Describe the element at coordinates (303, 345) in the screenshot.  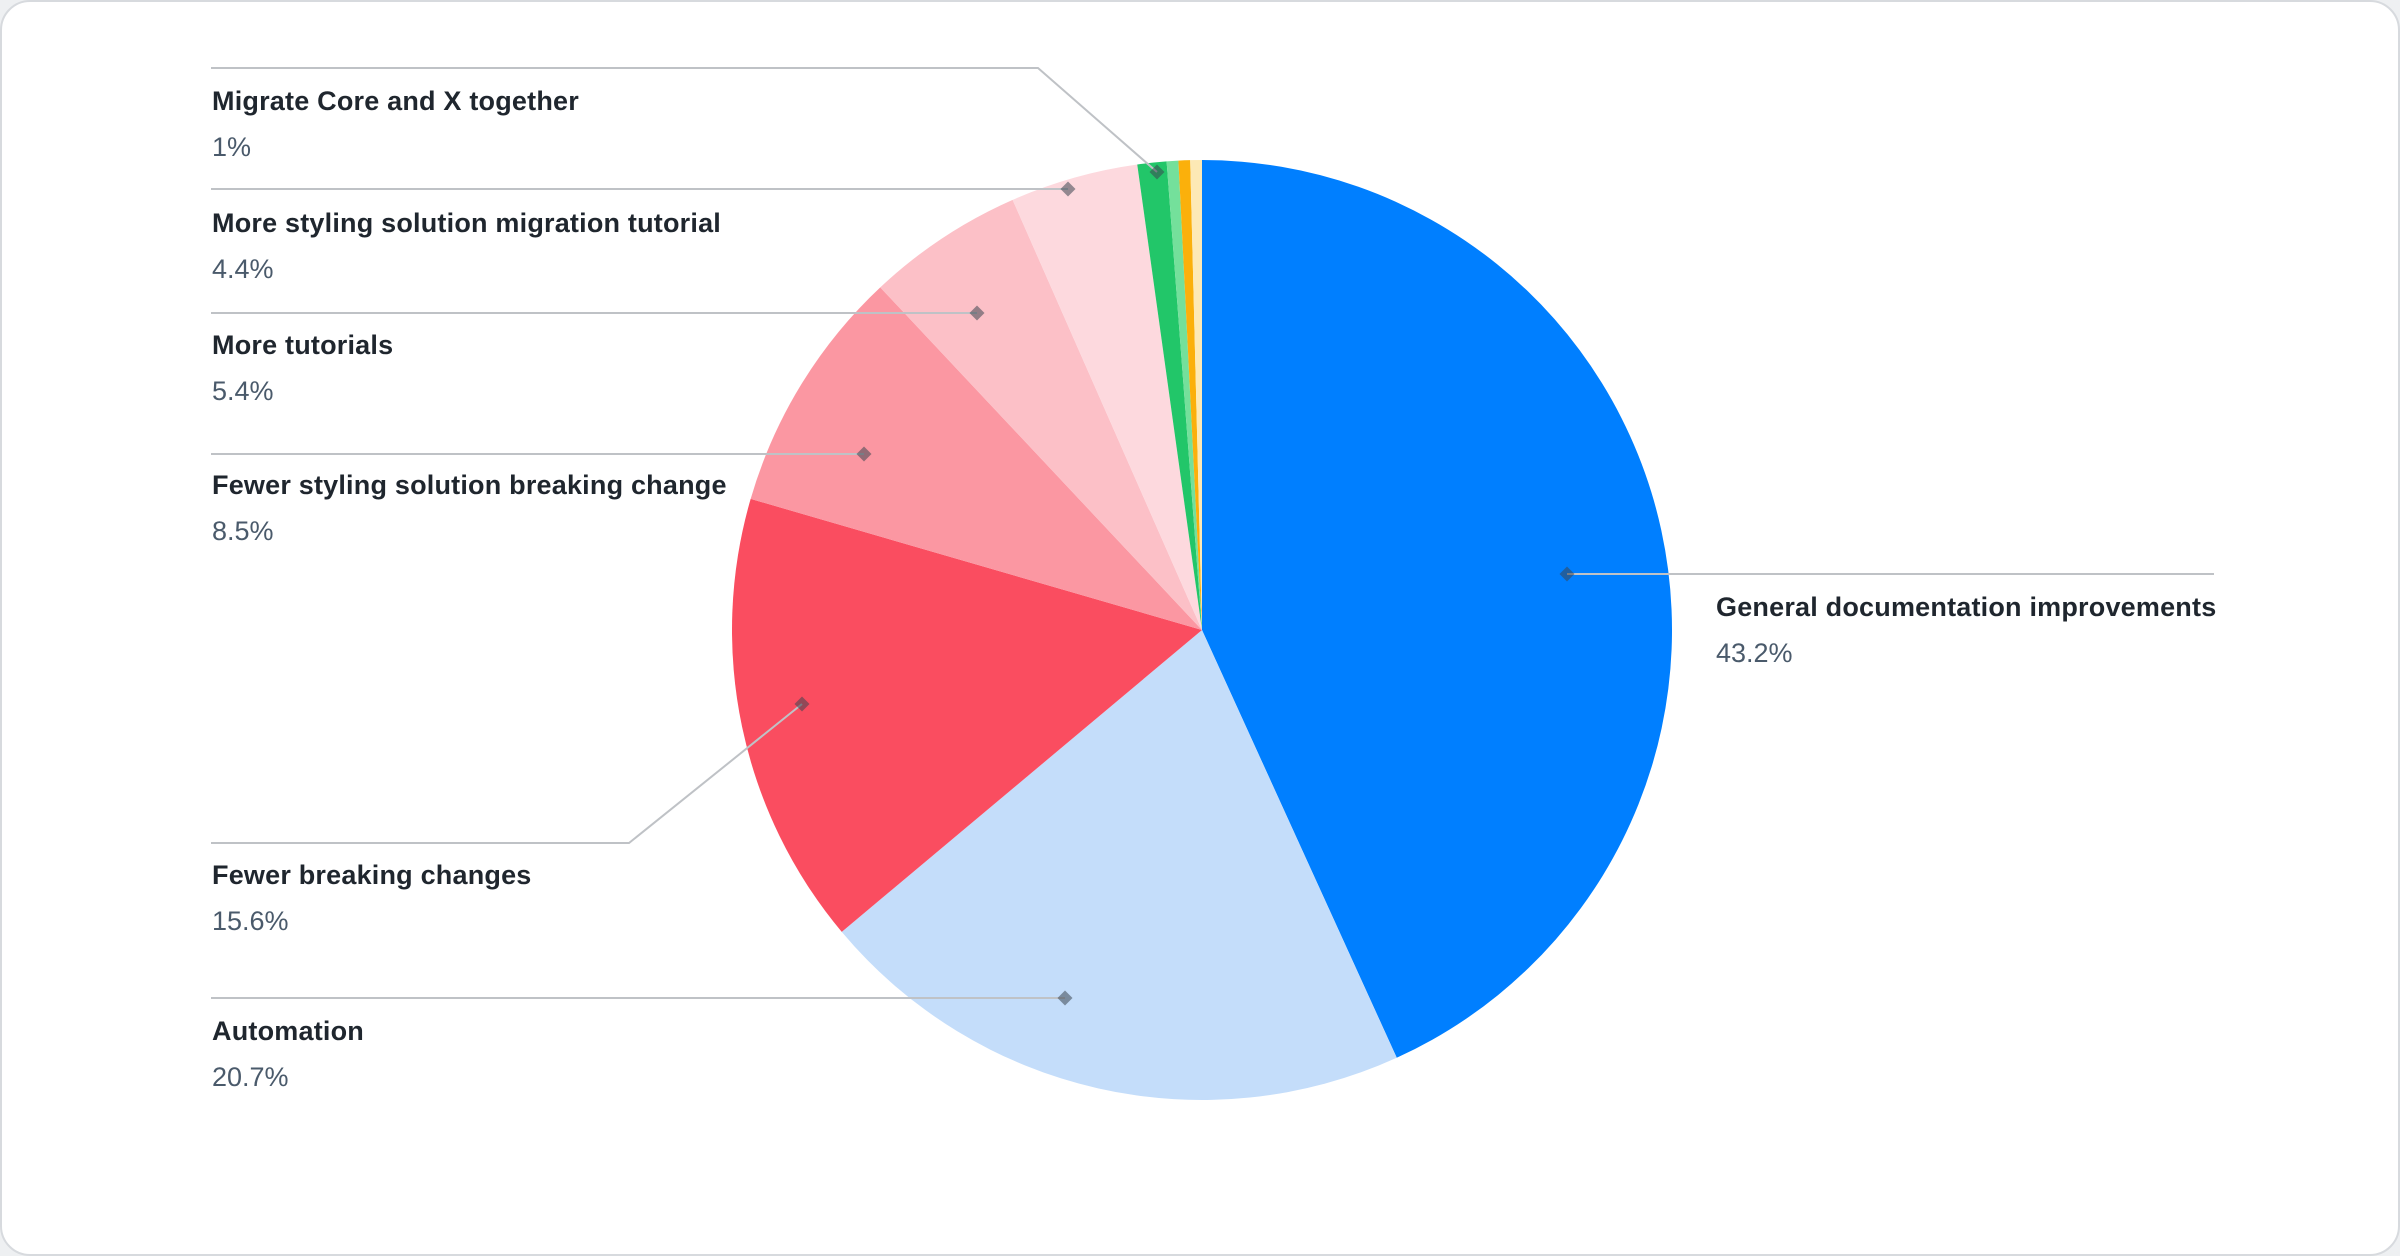
I see `slice-label: More tutorials` at that location.